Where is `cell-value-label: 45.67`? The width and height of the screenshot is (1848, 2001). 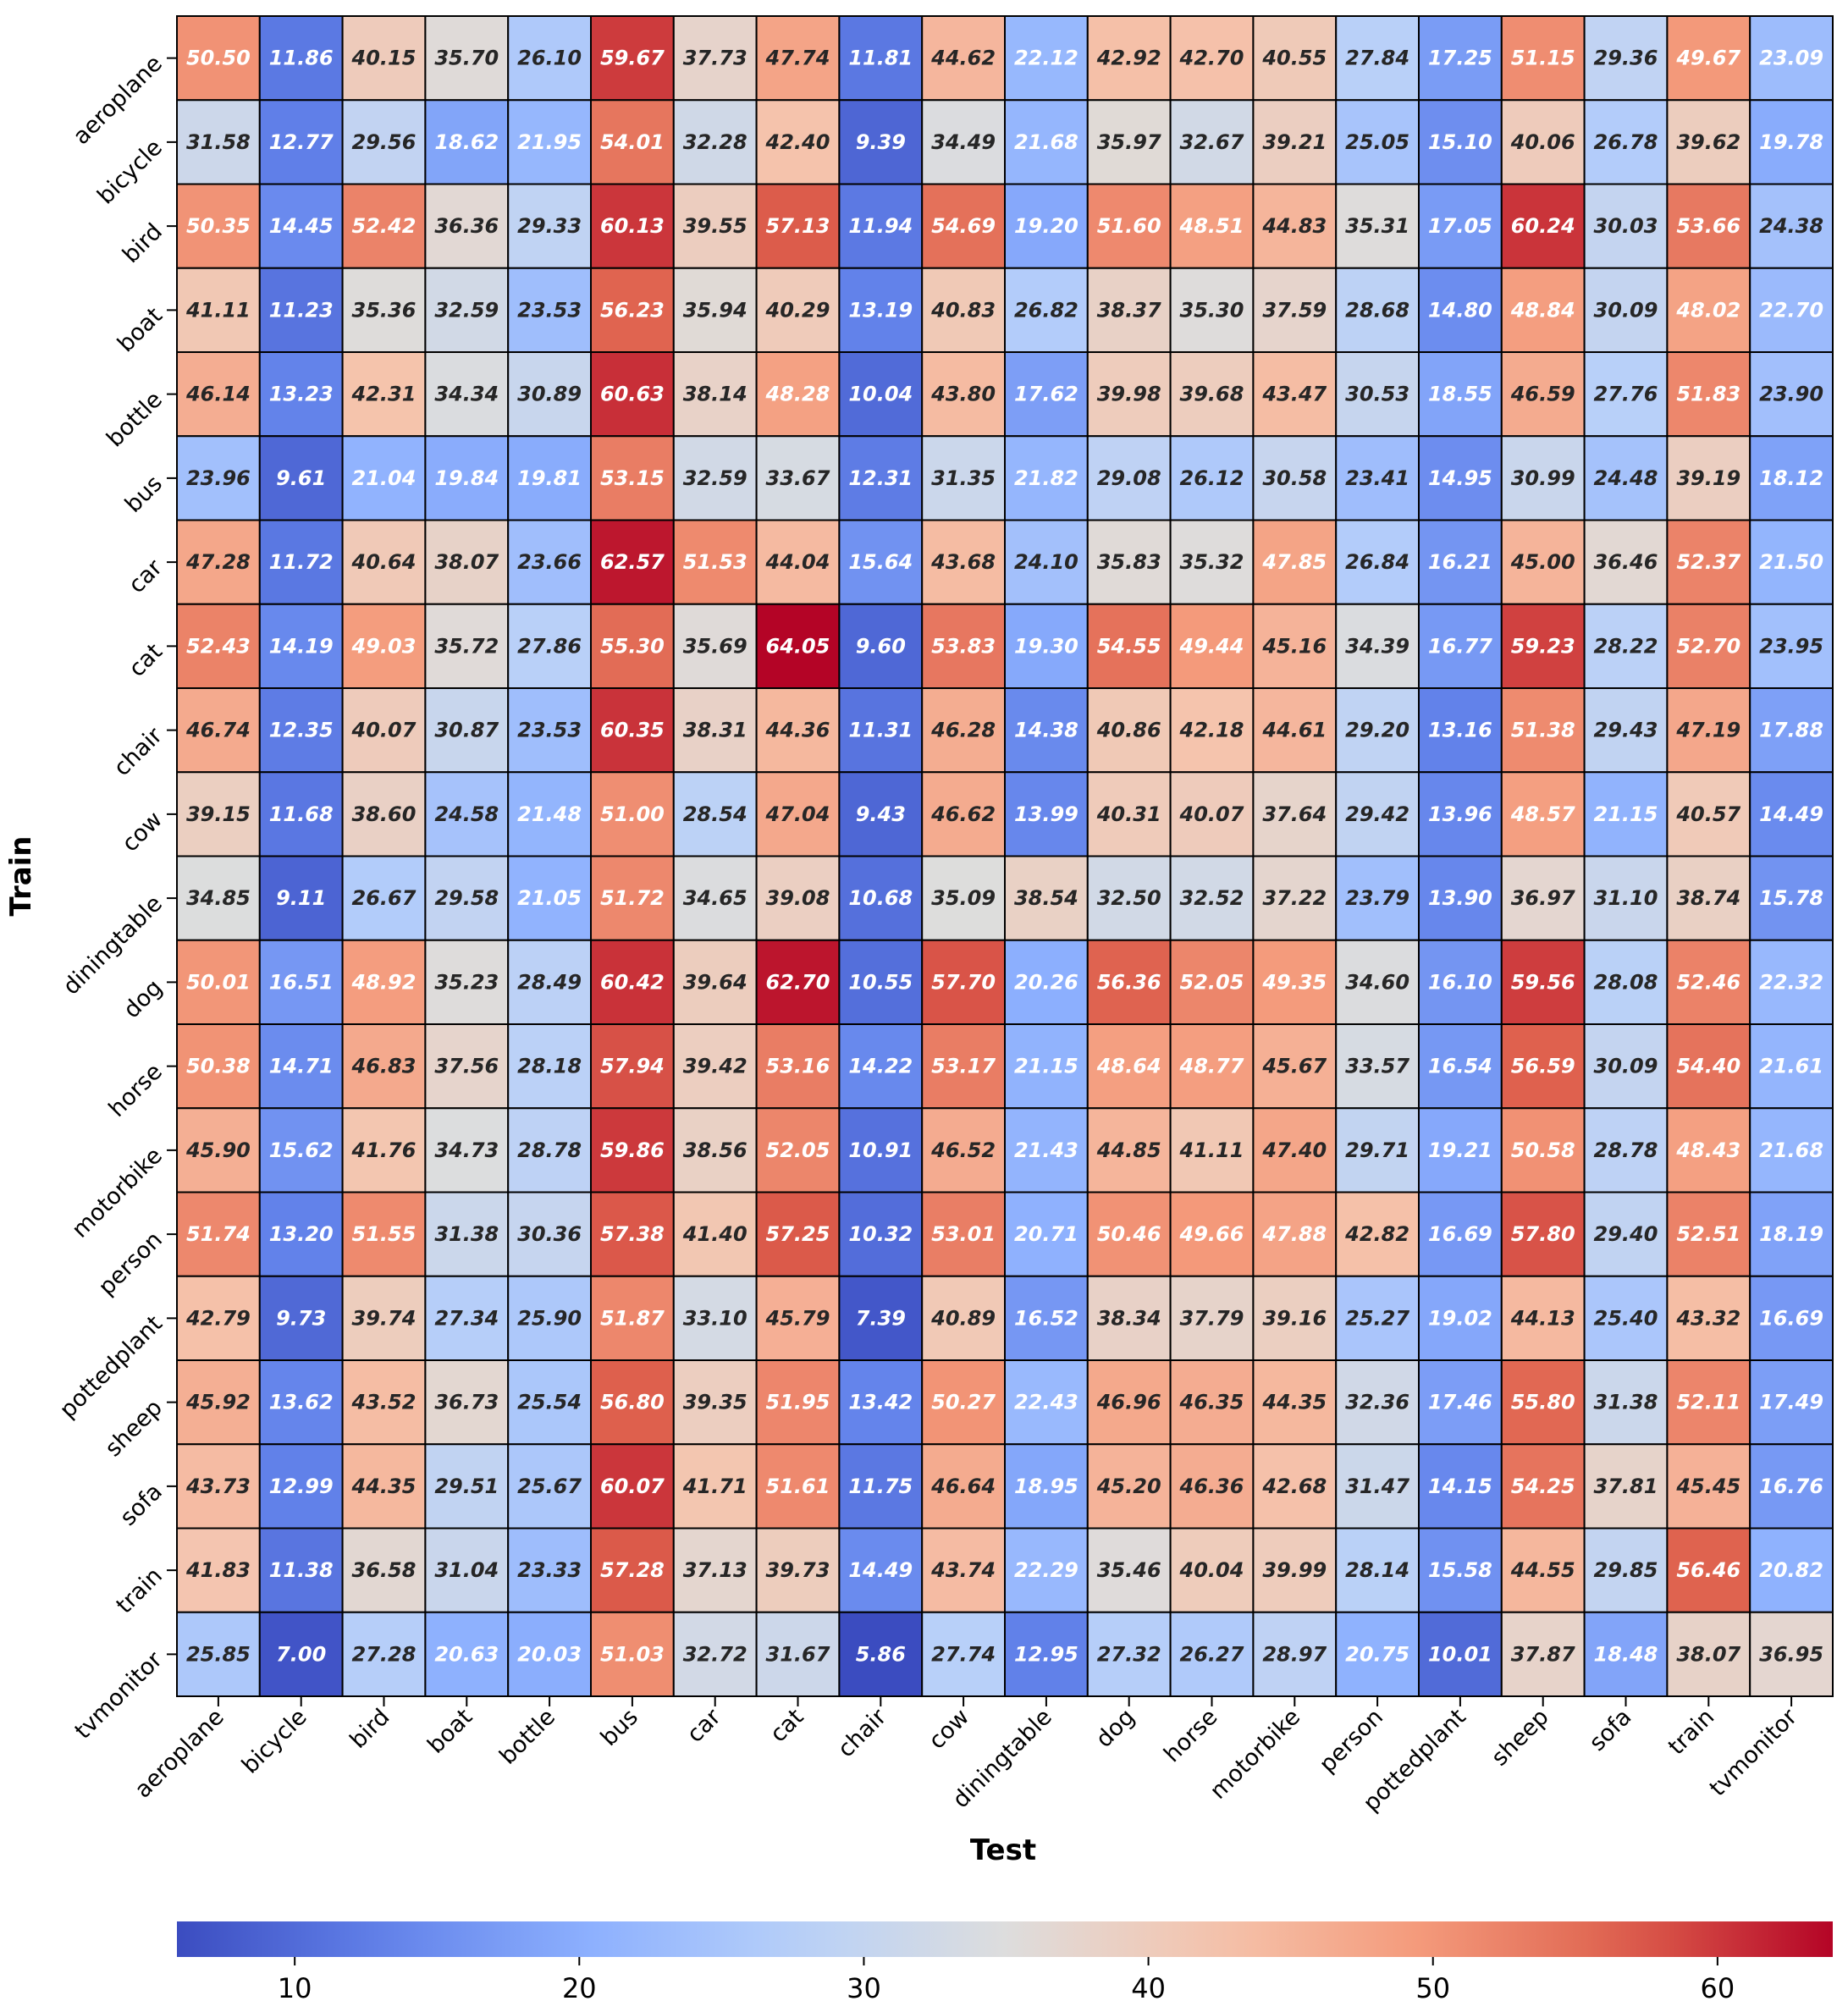
cell-value-label: 45.67 is located at coordinates (1294, 1066).